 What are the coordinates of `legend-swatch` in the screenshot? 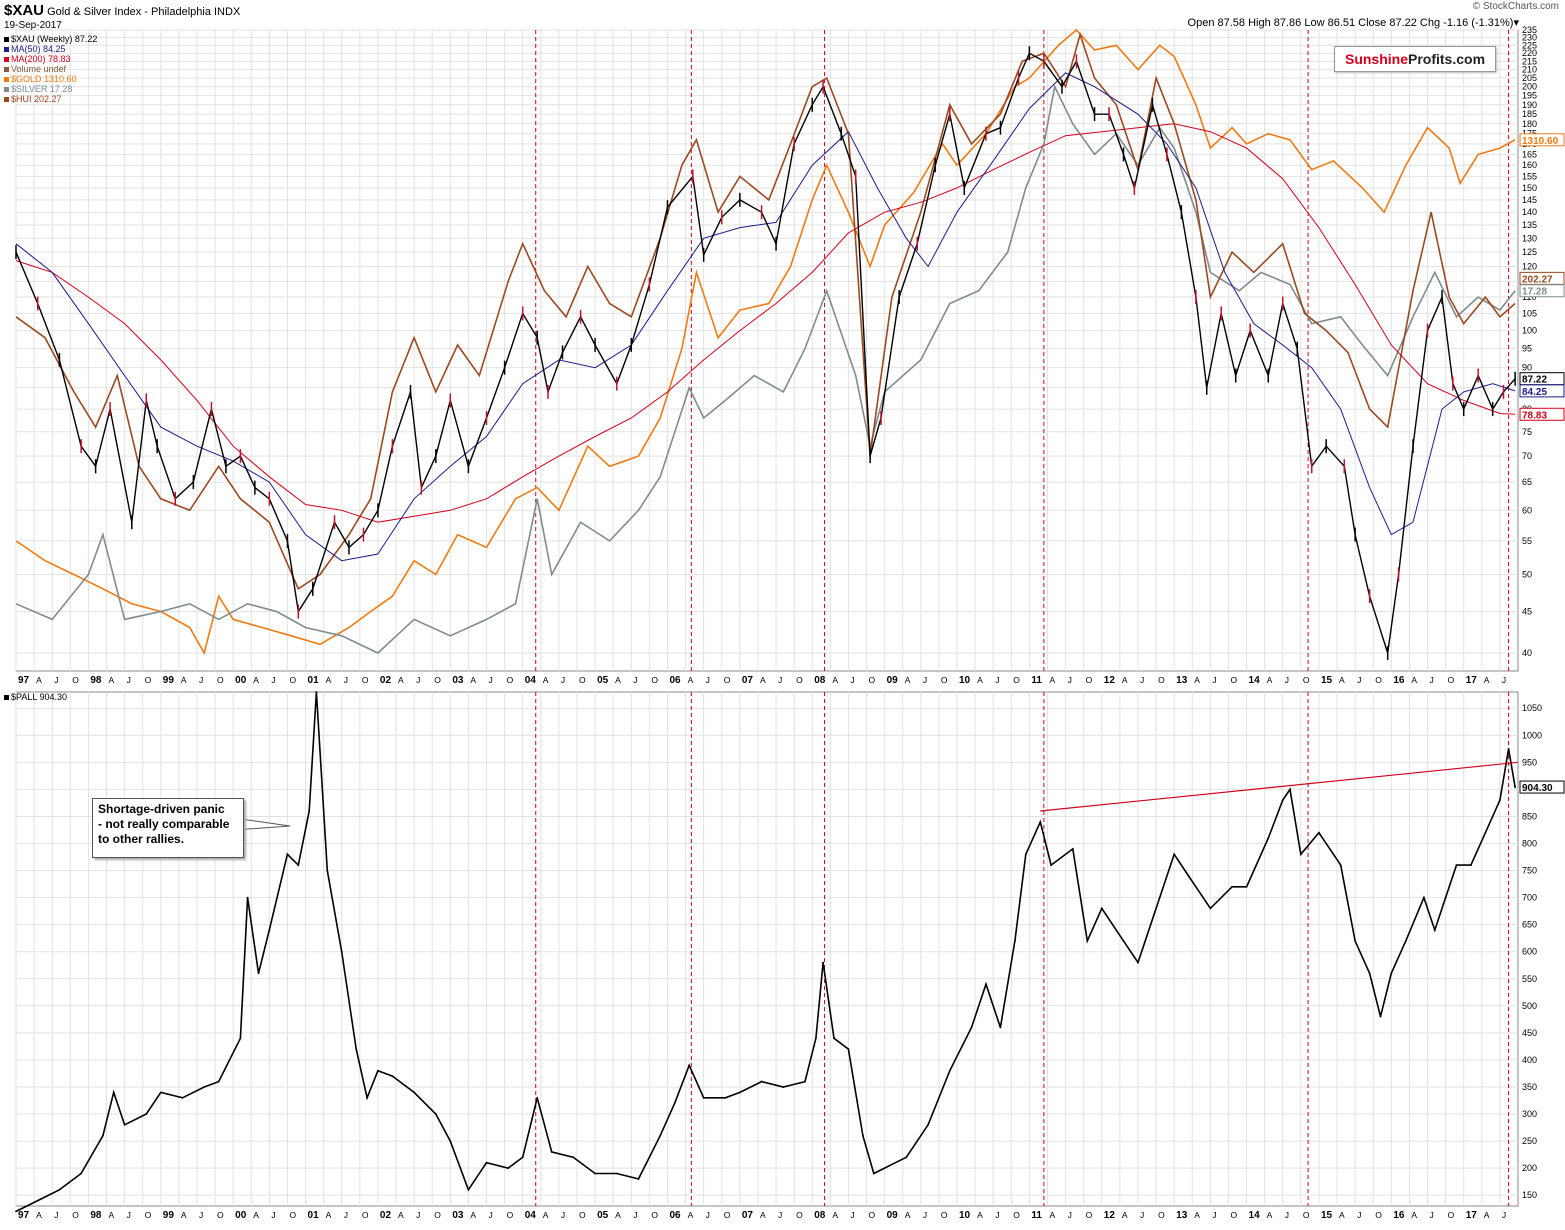 It's located at (6, 90).